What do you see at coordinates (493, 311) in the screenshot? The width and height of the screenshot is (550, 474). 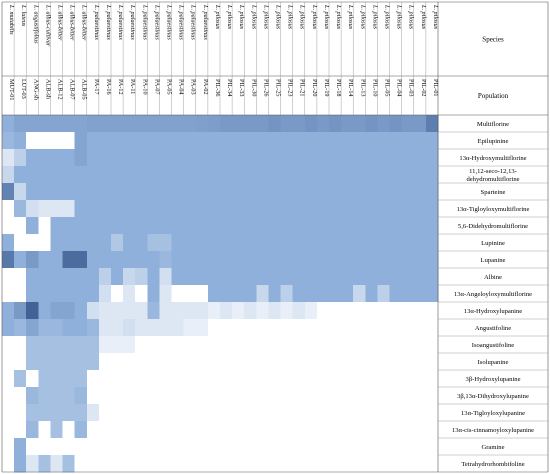 I see `row-label: 13α-Hydroxylupanine` at bounding box center [493, 311].